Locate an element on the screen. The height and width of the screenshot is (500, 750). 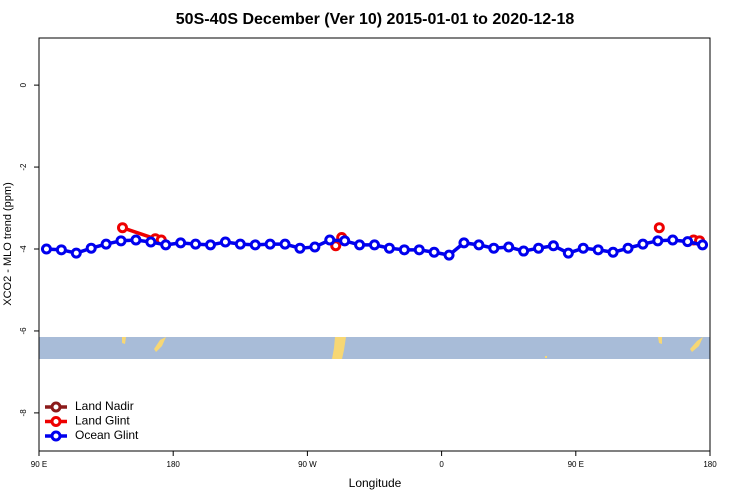
y-tick-label: -8 is located at coordinates (23, 413).